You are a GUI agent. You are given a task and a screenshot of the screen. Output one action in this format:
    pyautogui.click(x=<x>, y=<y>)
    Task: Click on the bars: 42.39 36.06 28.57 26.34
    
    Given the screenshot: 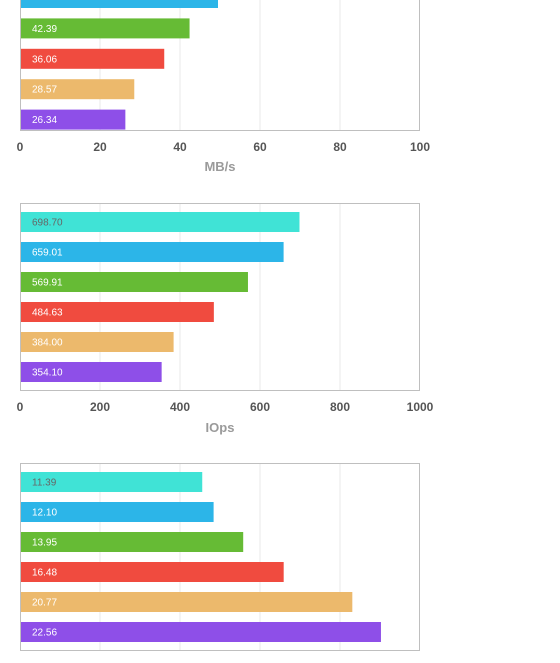 What is the action you would take?
    pyautogui.click(x=119, y=65)
    